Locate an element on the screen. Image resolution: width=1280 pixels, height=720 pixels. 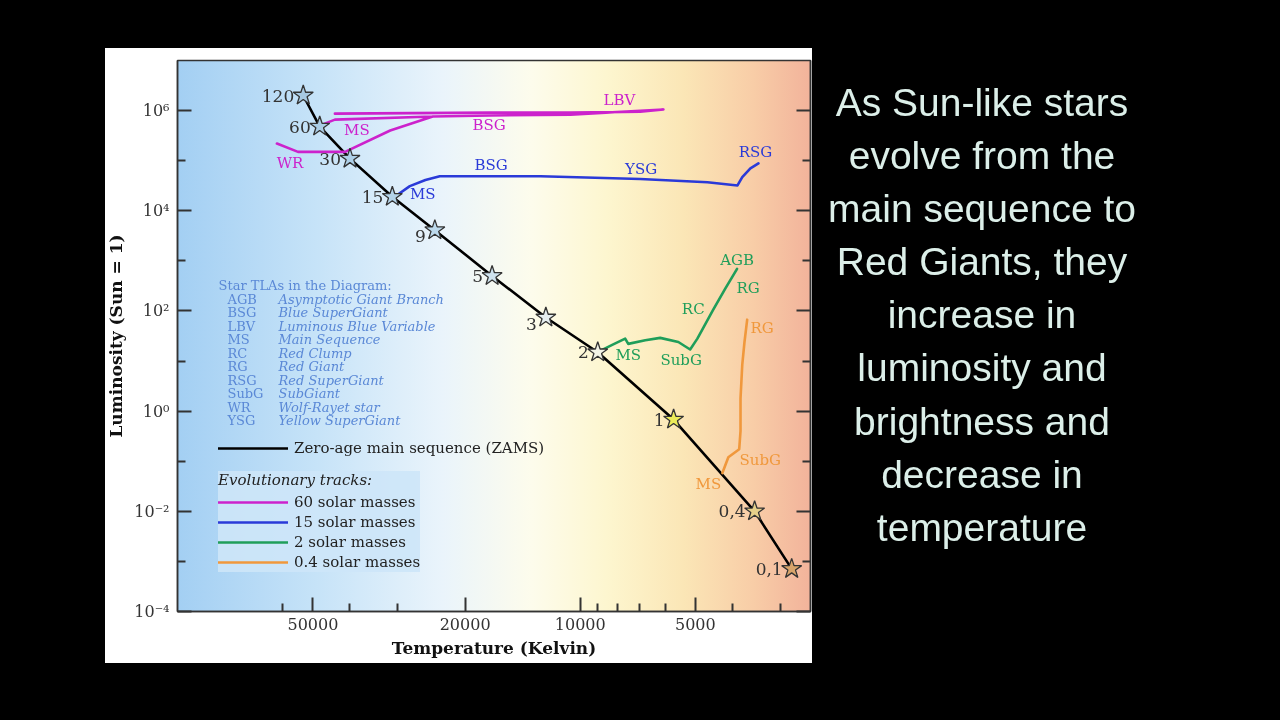
annotation: Star TLAs in the Diagram: is located at coordinates (305, 285).